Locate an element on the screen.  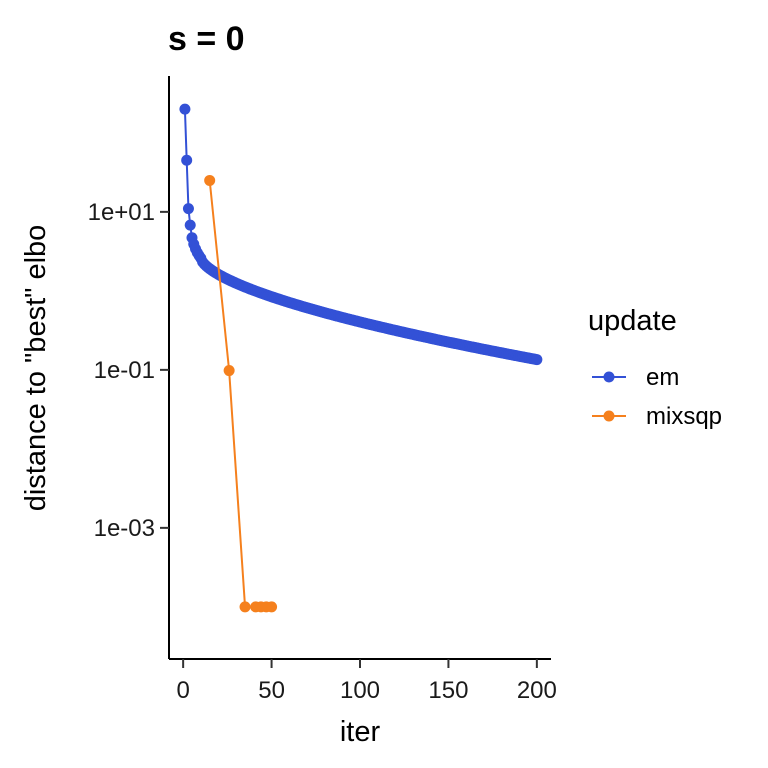
series-line-mixsqp is located at coordinates (240, 394).